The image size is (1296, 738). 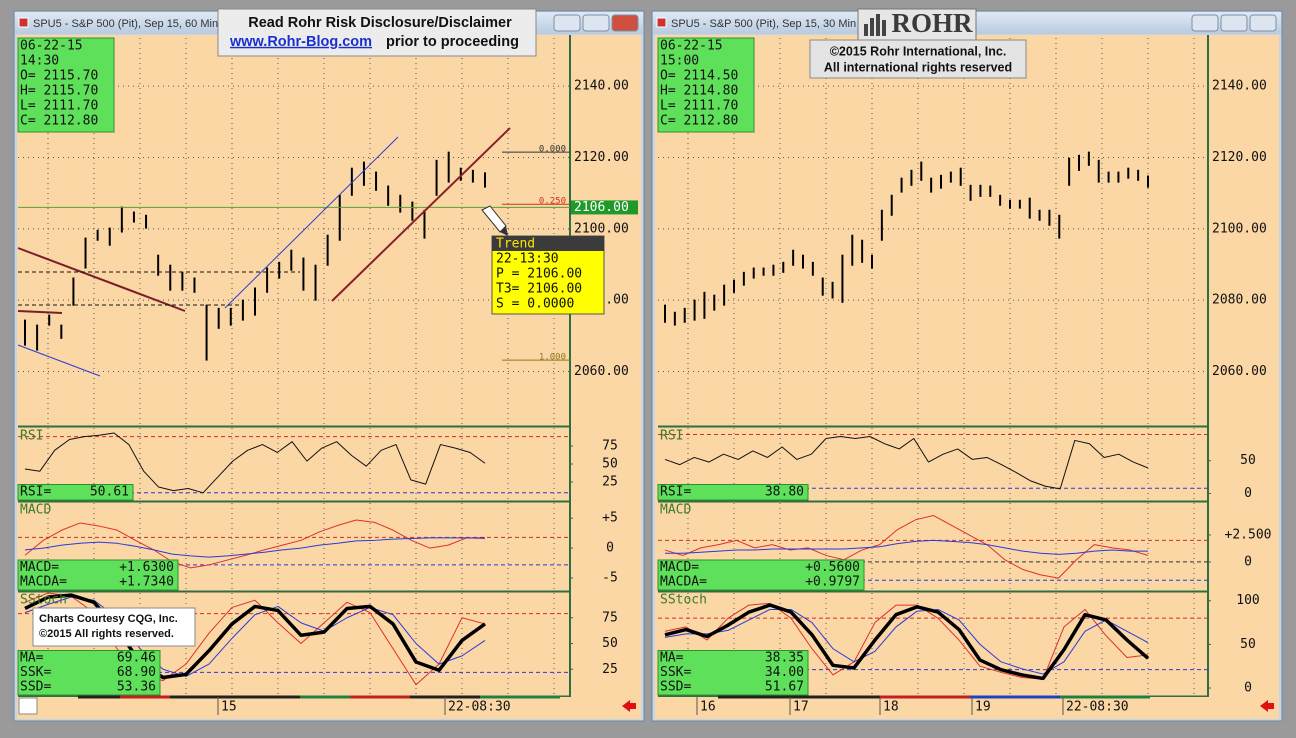 I want to click on y-tick-label: 2140.00, so click(x=601, y=86).